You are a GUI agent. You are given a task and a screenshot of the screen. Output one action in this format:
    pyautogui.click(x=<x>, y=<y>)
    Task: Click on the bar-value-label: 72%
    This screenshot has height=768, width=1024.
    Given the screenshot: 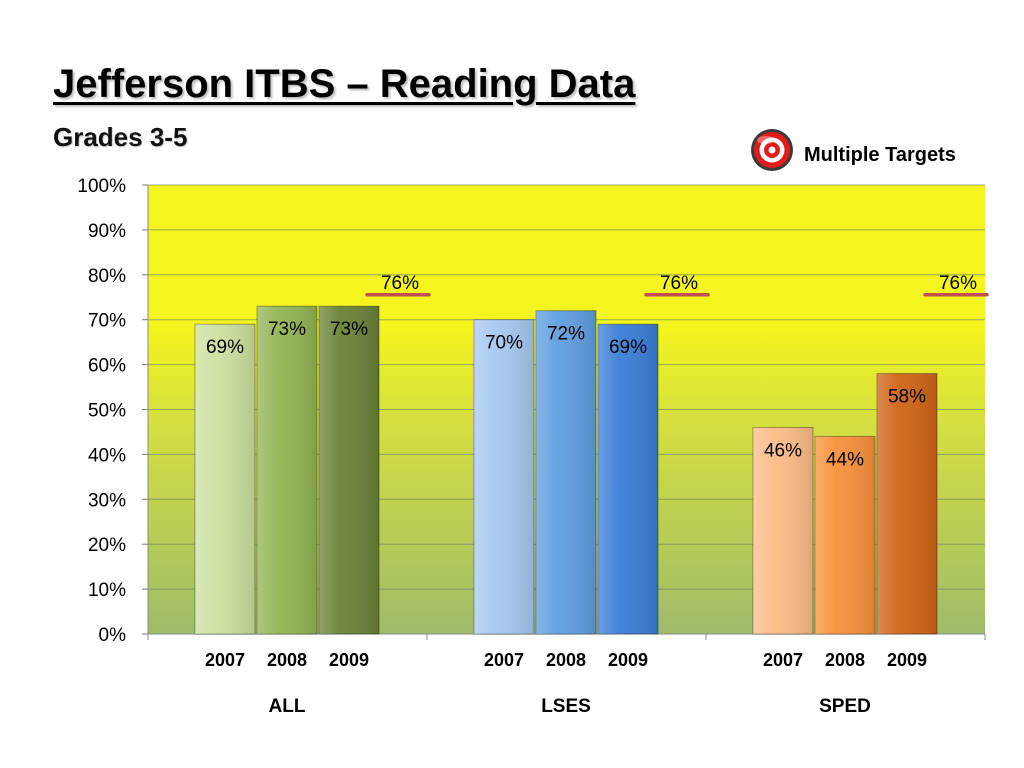 What is the action you would take?
    pyautogui.click(x=566, y=334)
    